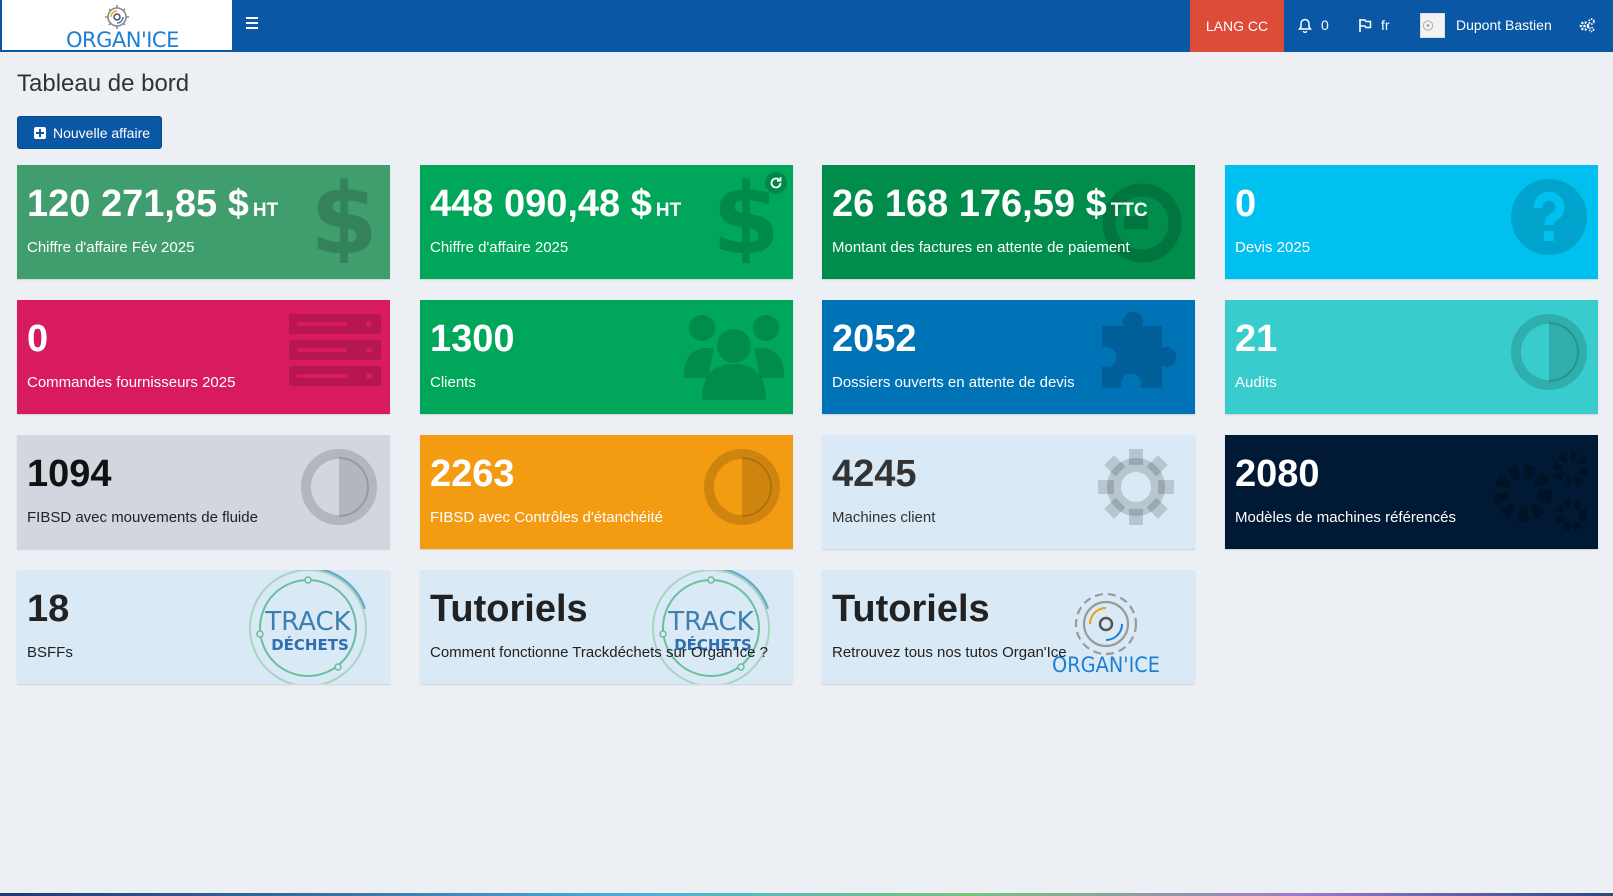 The height and width of the screenshot is (896, 1613). Describe the element at coordinates (884, 517) in the screenshot. I see `tile-label: Machines client` at that location.